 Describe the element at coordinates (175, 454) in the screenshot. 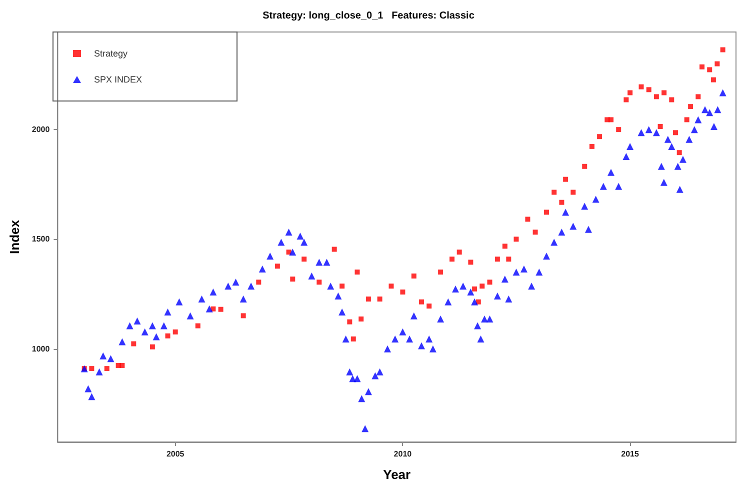

I see `x-tick-label: 2005` at that location.